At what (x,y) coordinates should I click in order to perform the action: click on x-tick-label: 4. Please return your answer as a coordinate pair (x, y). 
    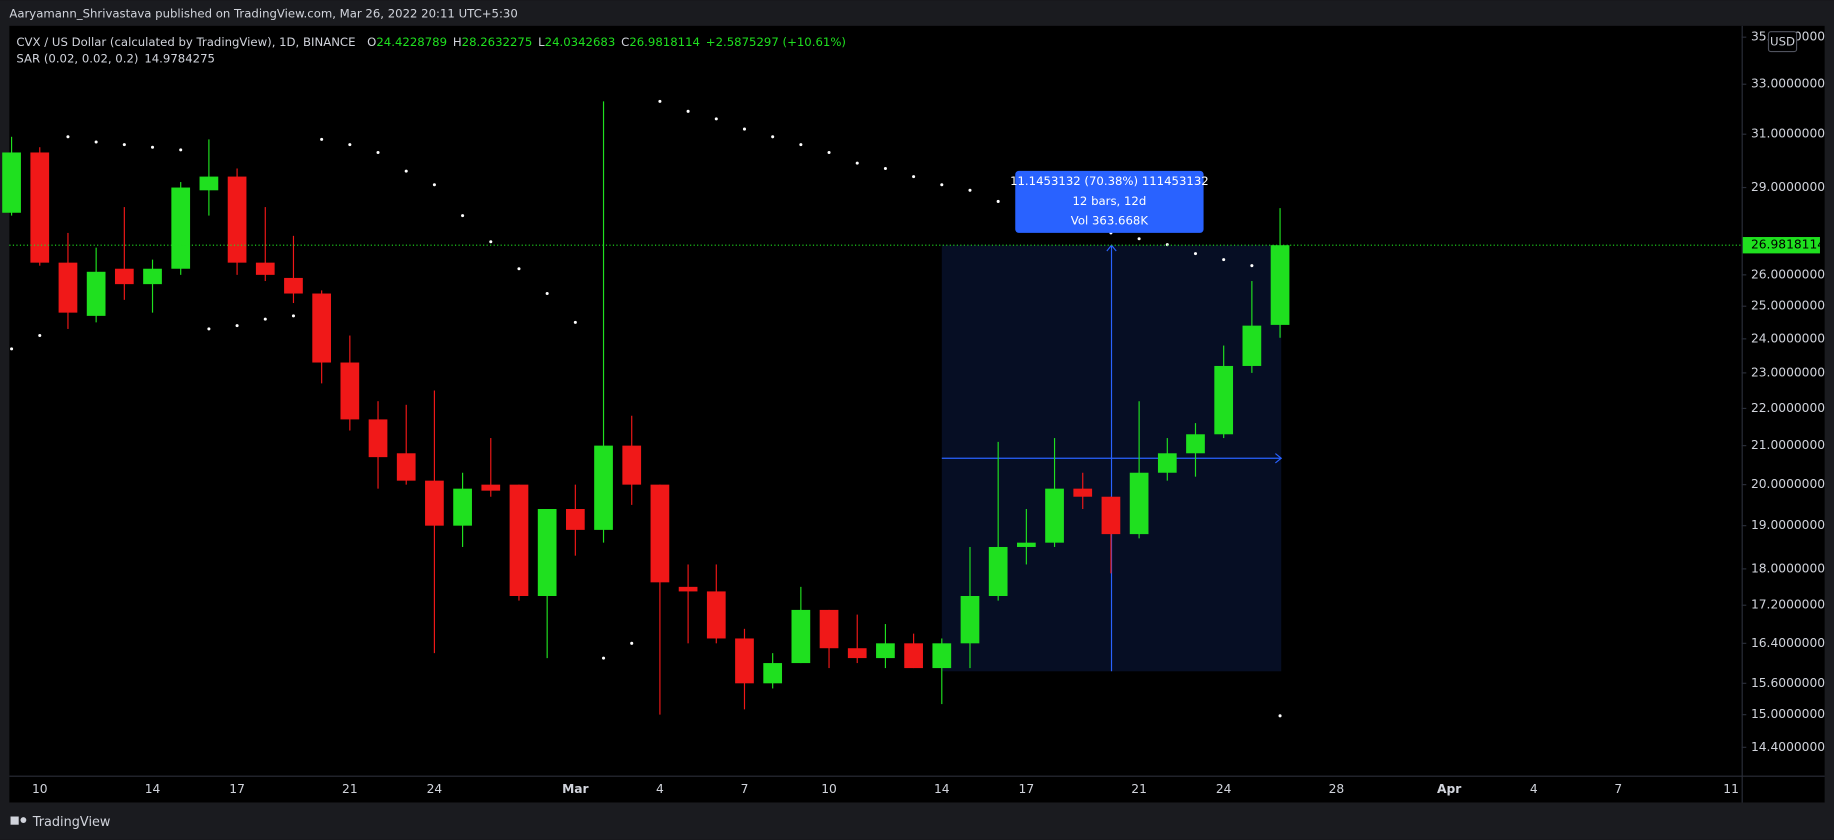
    Looking at the image, I should click on (1534, 789).